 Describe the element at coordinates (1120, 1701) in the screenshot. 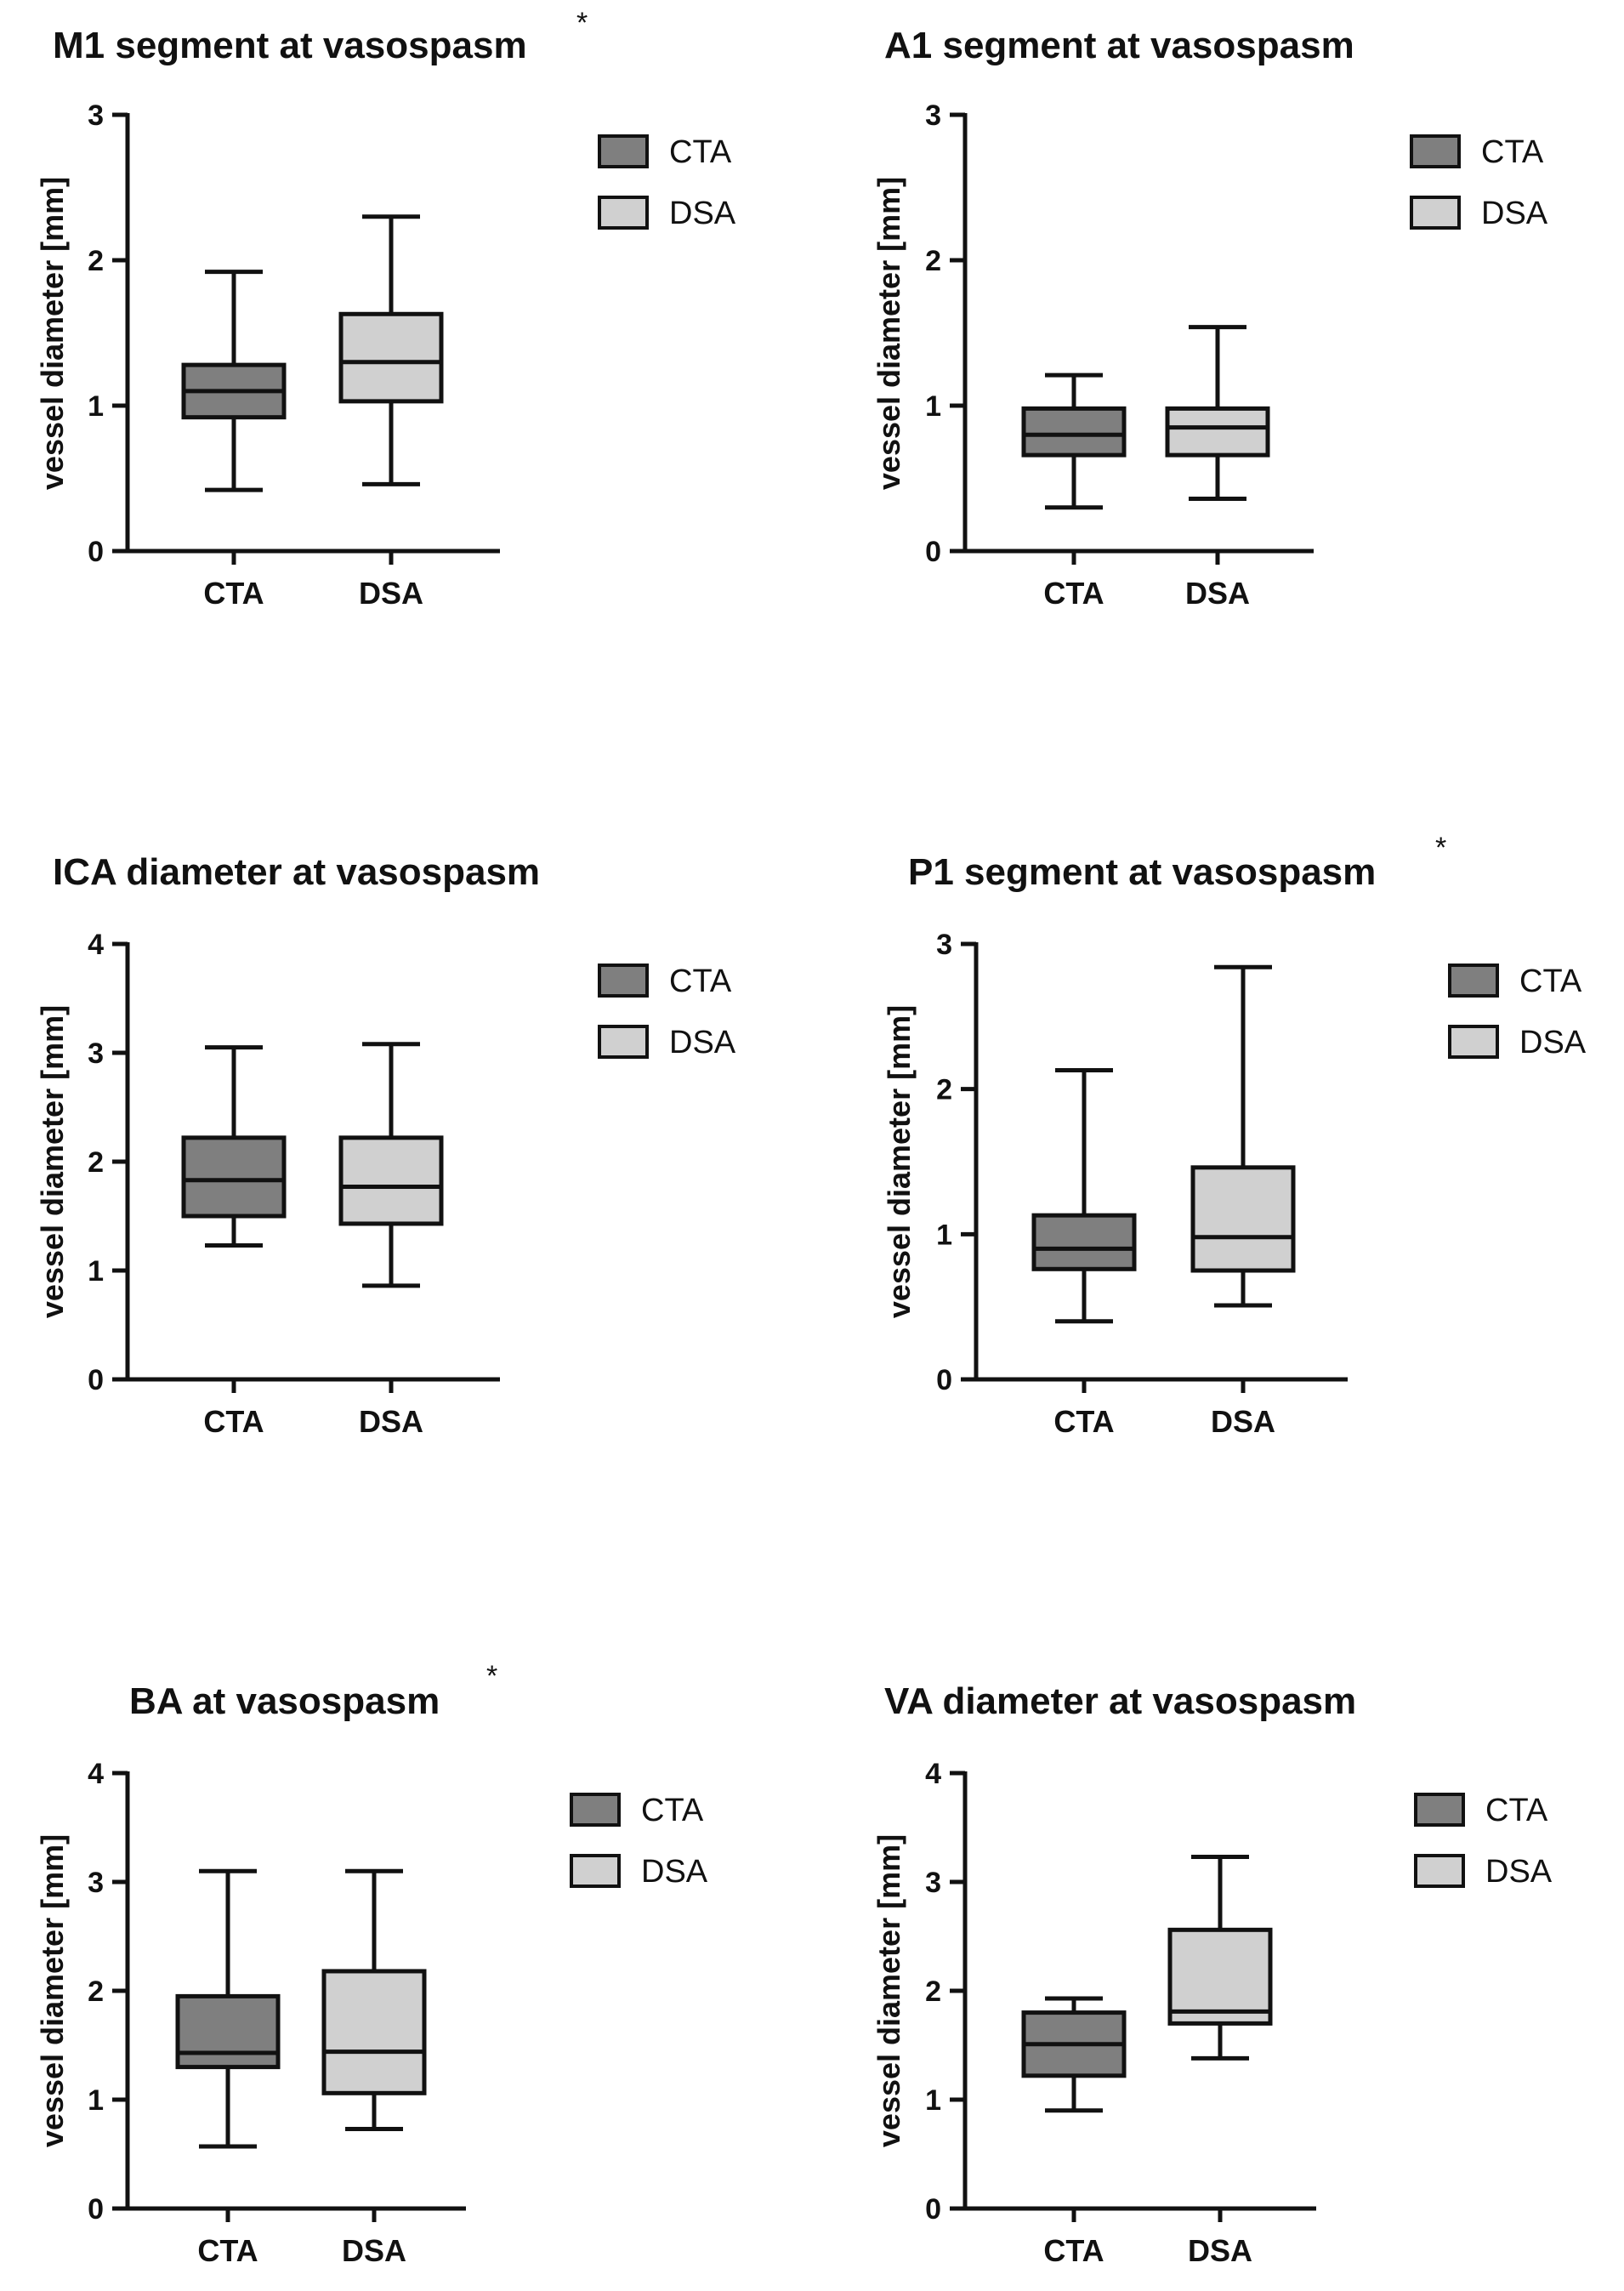

I see `chart-title: VA diameter at vasospasm` at that location.